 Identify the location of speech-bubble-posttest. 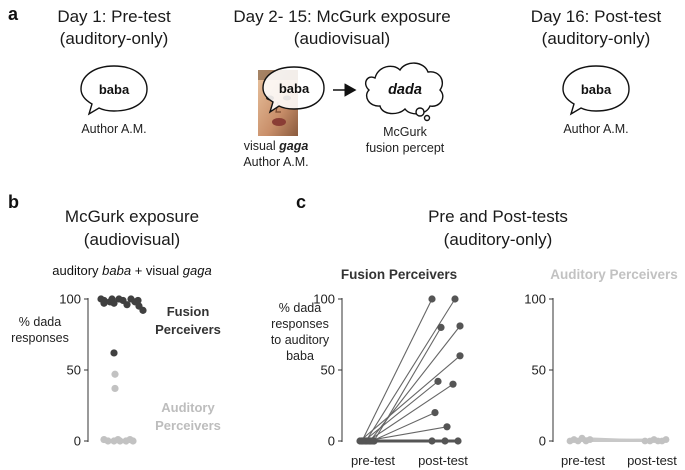
(596, 90).